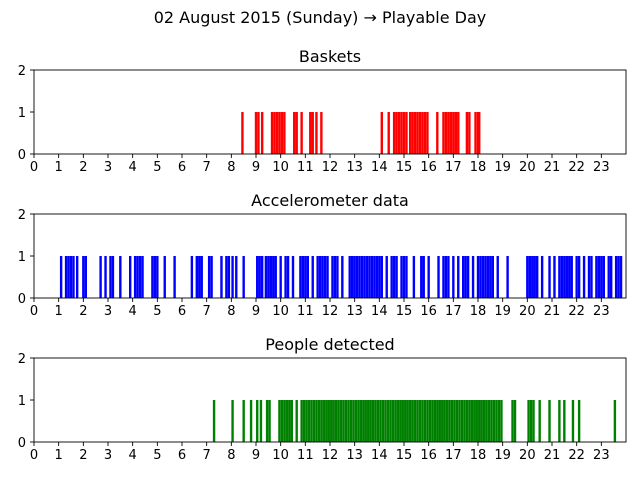  Describe the element at coordinates (379, 455) in the screenshot. I see `x-tick-label: 14` at that location.